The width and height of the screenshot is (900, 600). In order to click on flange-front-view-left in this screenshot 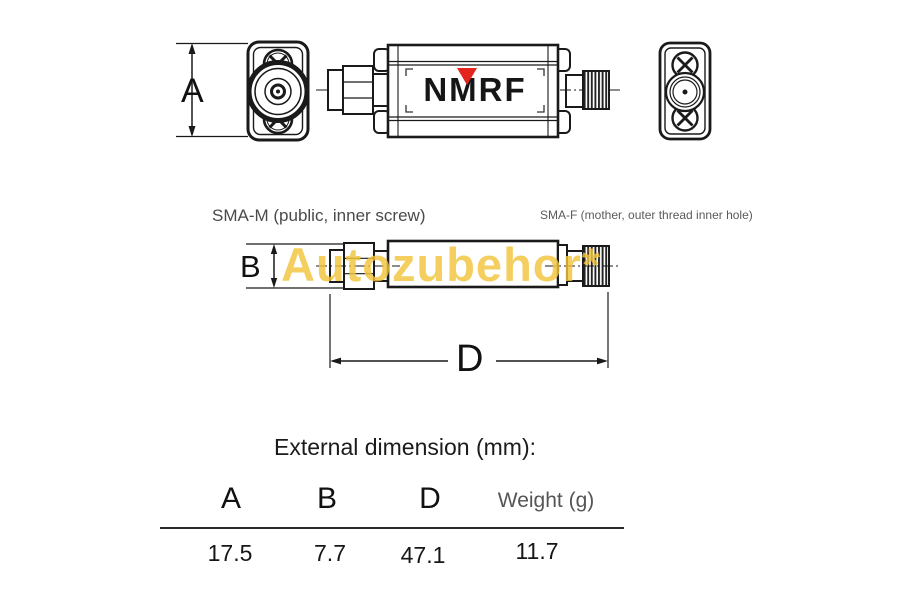, I will do `click(278, 91)`.